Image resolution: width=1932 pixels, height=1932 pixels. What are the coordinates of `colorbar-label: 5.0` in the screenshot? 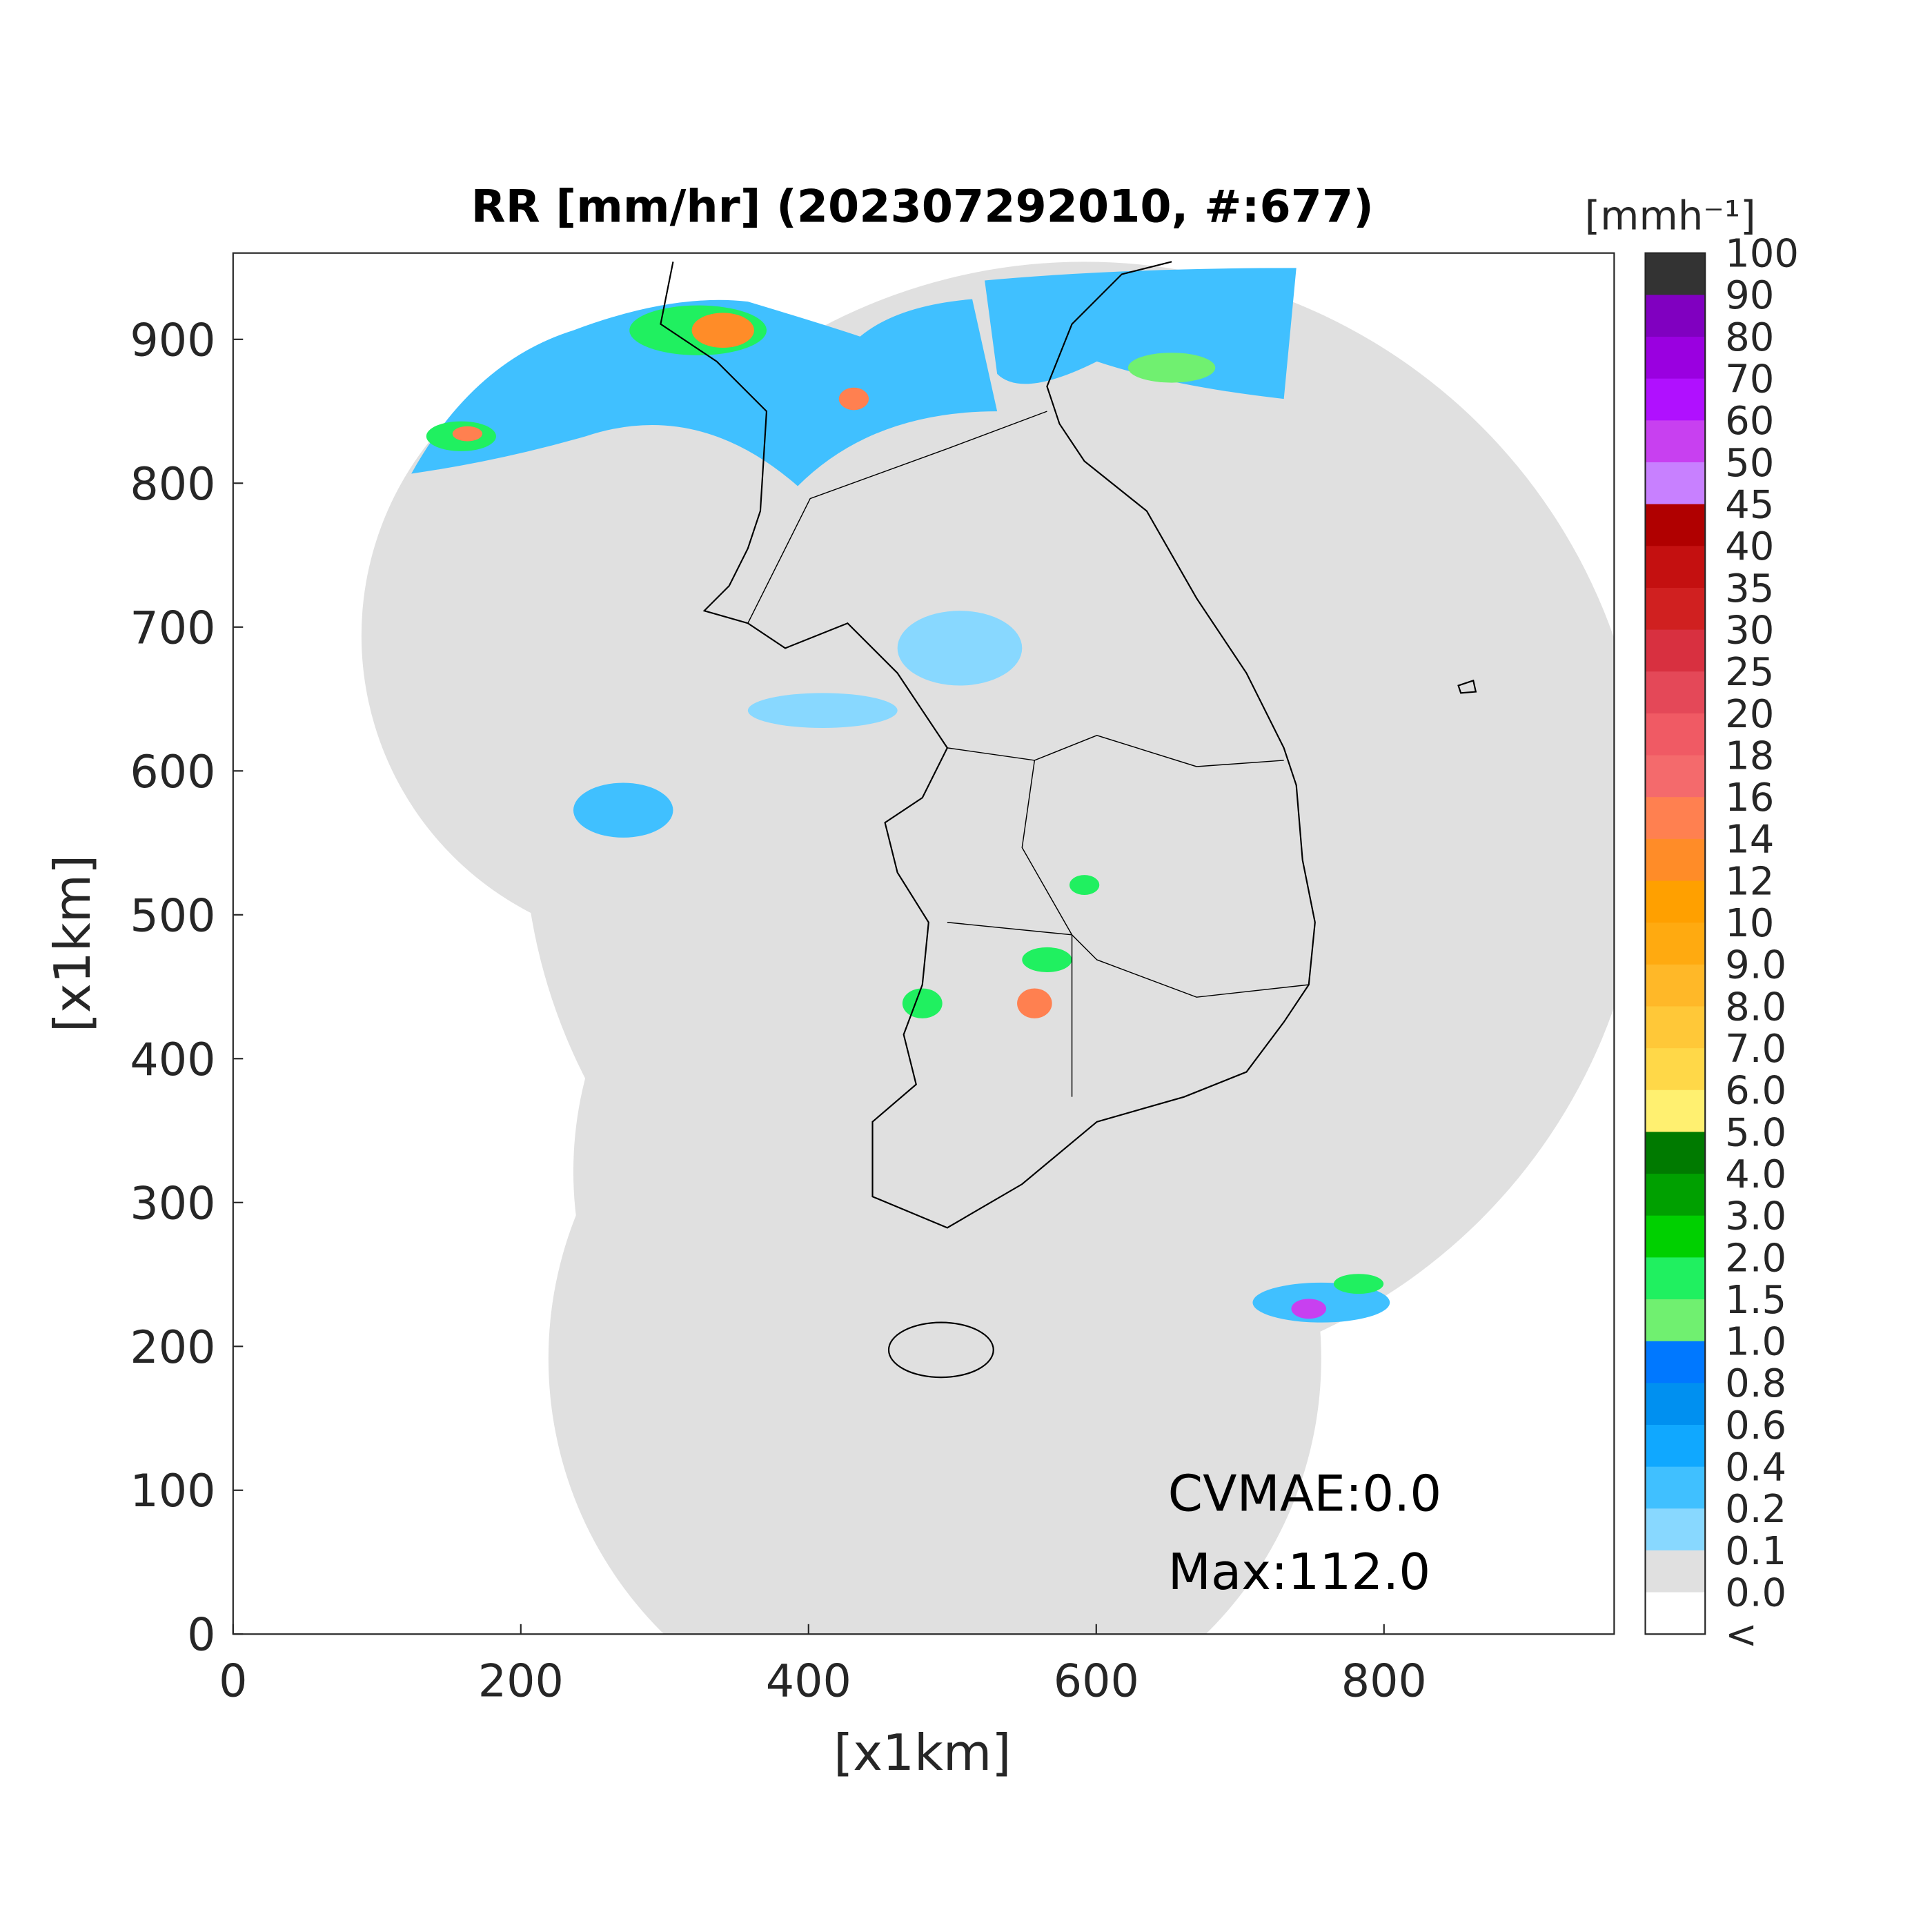 It's located at (1755, 1132).